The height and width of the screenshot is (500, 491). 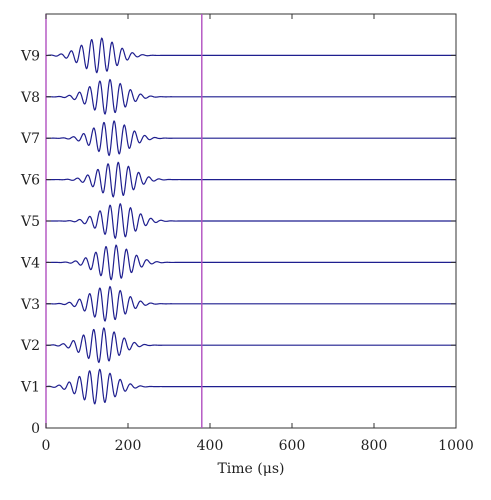 I want to click on series-line-v9, so click(x=250, y=55).